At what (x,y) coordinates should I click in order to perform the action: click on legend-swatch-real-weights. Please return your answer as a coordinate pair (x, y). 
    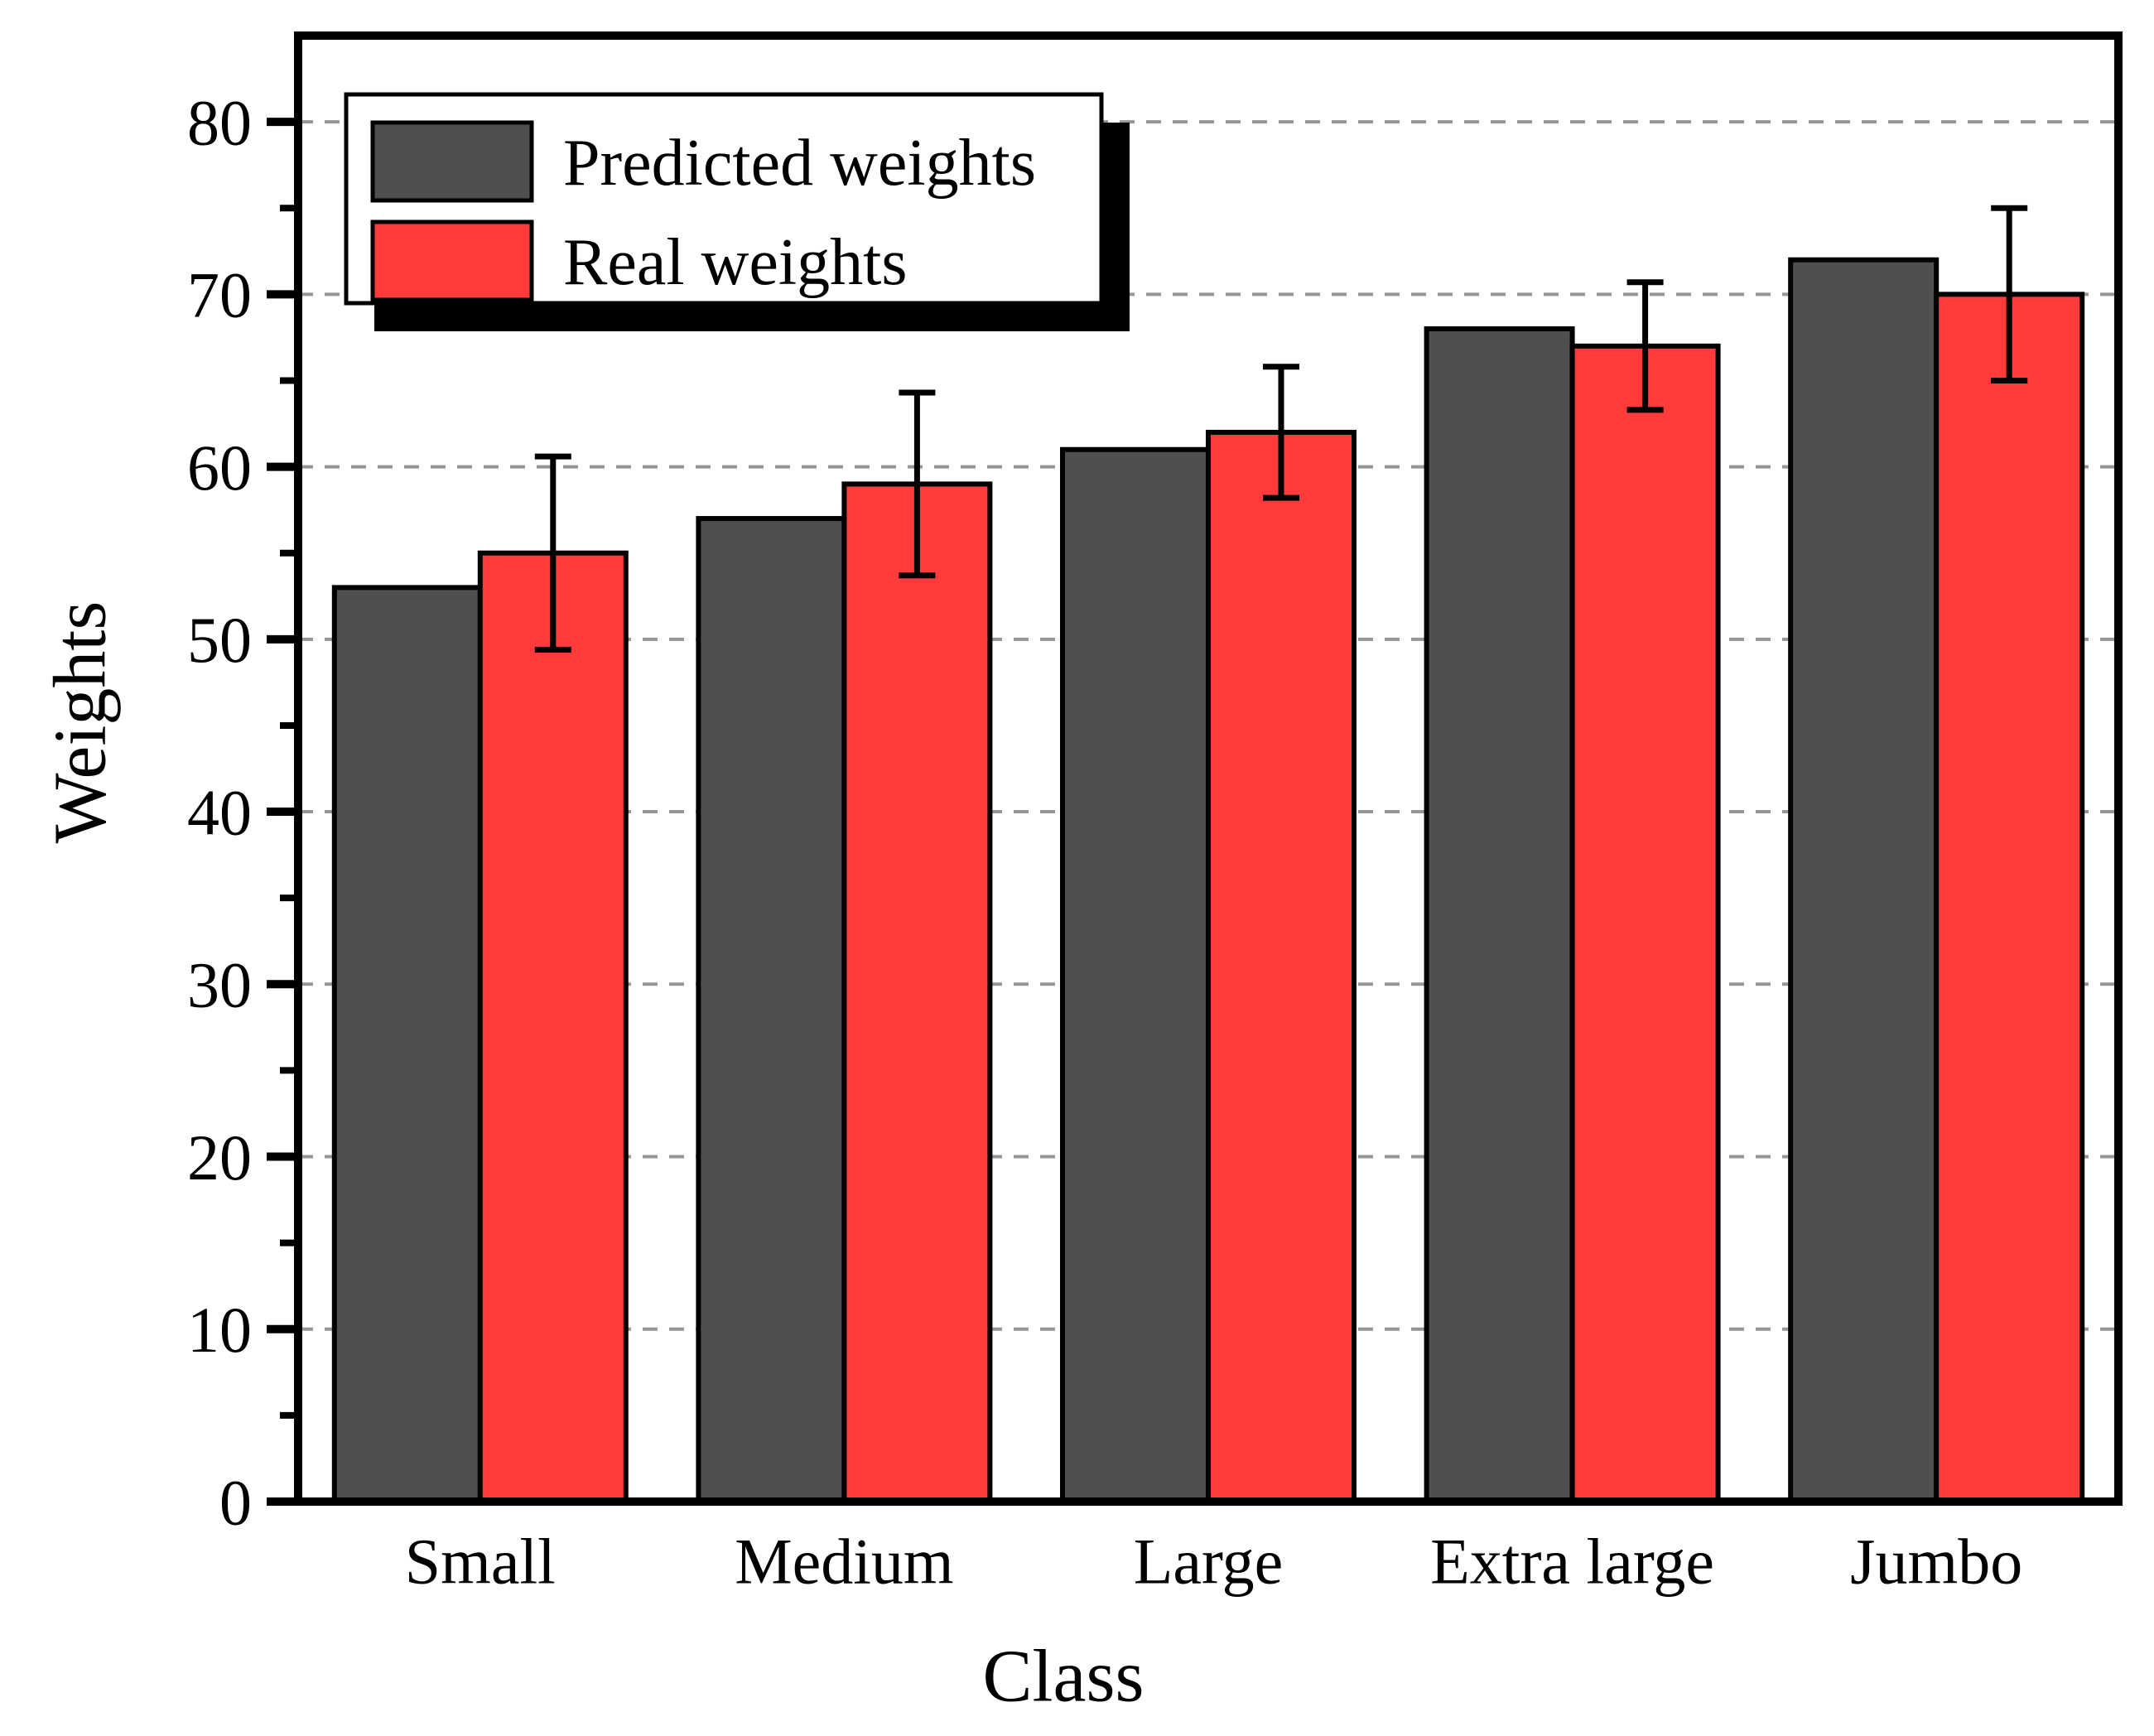
    Looking at the image, I should click on (452, 260).